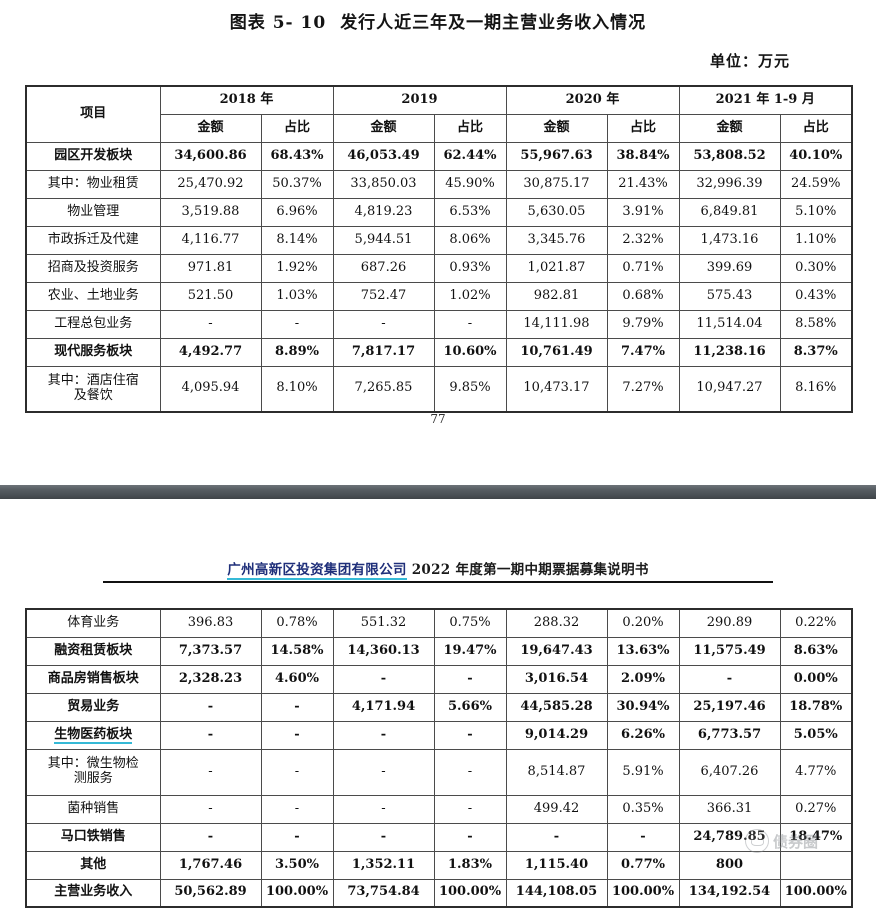  What do you see at coordinates (470, 212) in the screenshot?
I see `table-cell: 6.53%` at bounding box center [470, 212].